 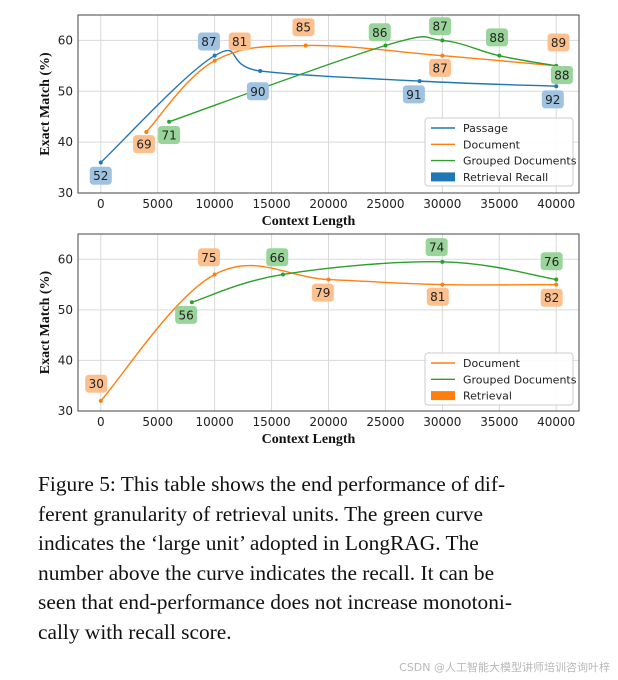 I want to click on recall-label: 52, so click(x=100, y=176).